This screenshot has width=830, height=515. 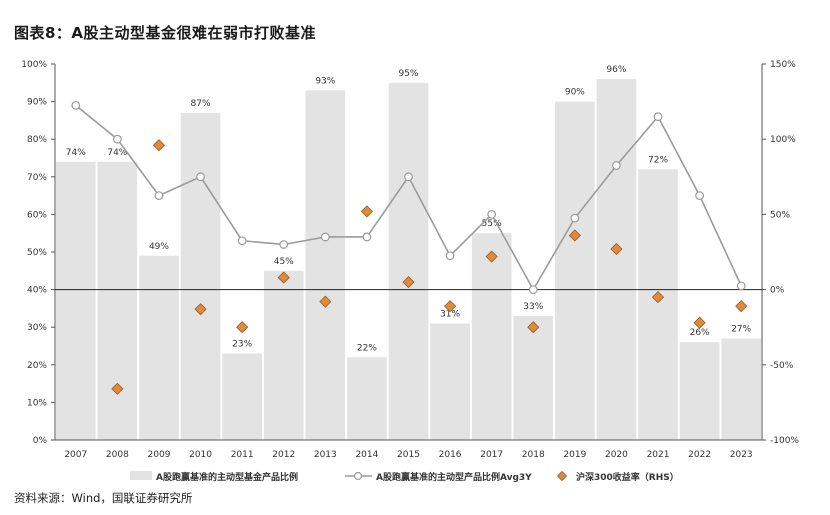 What do you see at coordinates (741, 306) in the screenshot?
I see `csi300-point-2023` at bounding box center [741, 306].